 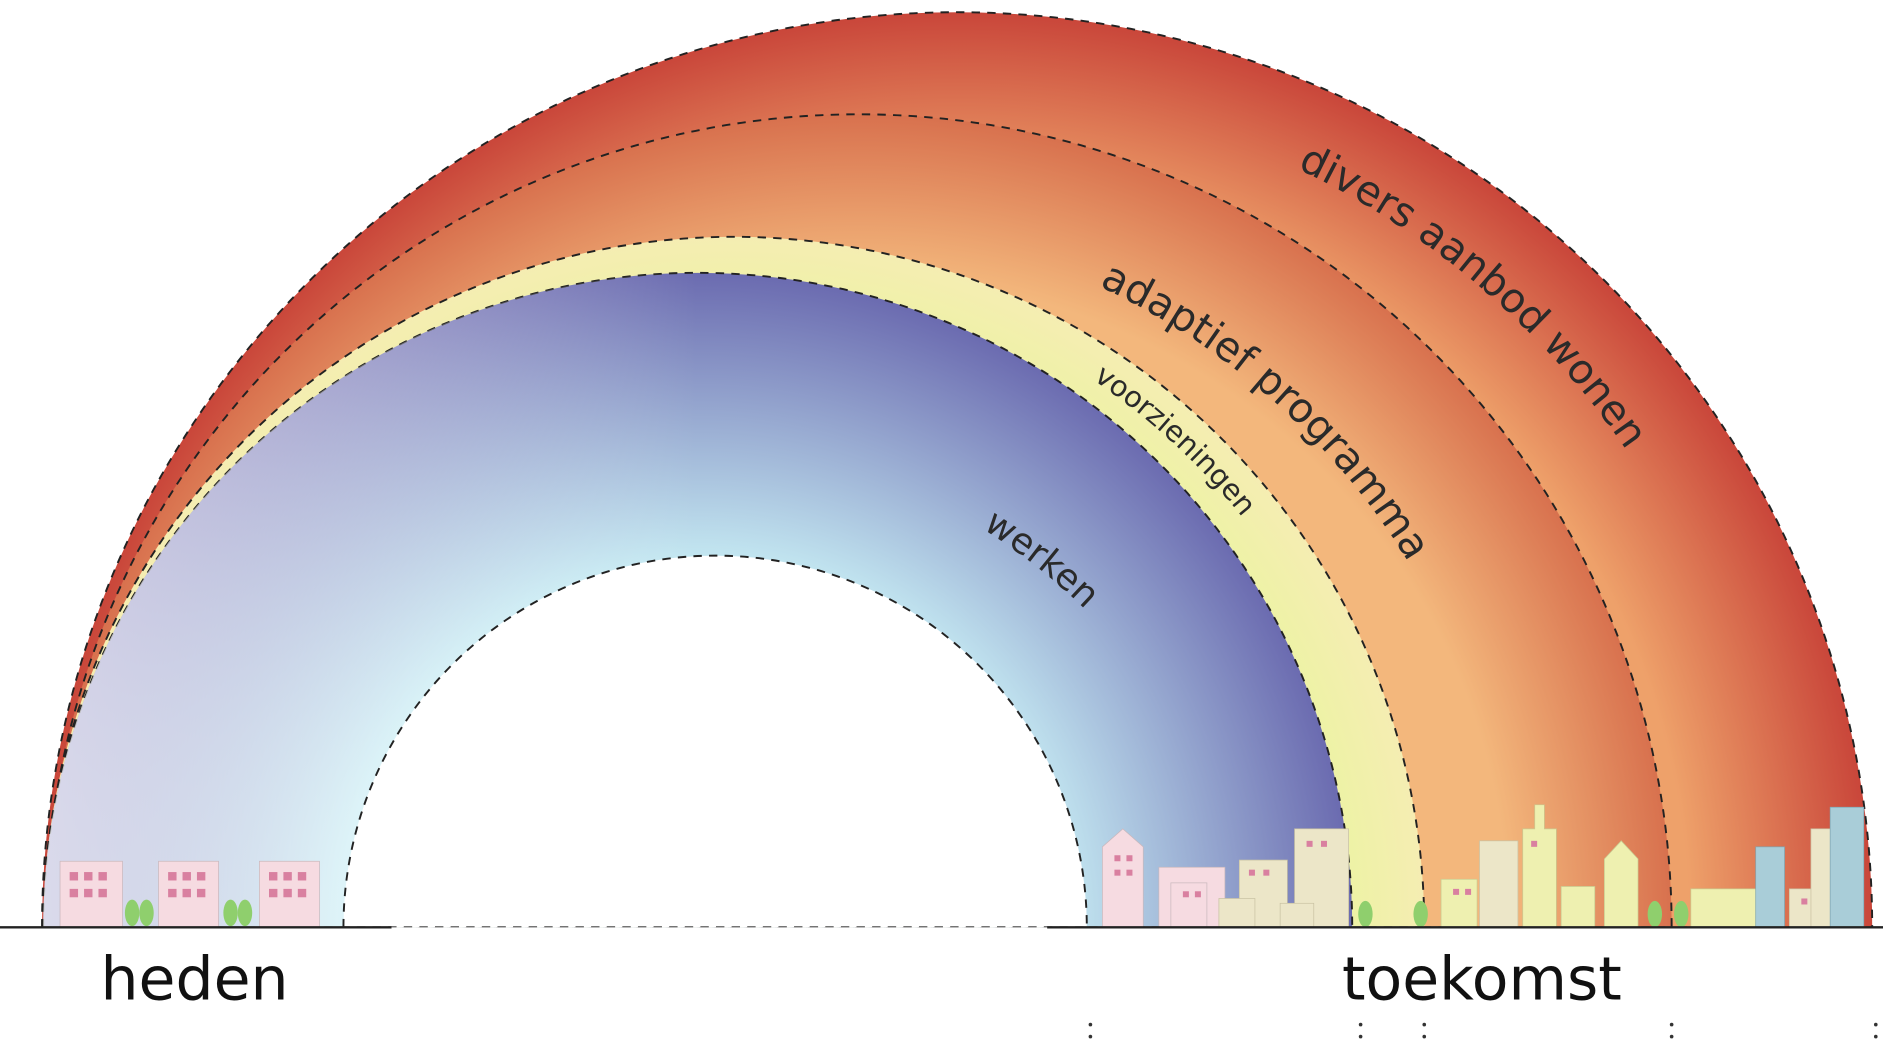 I want to click on dot-marks, so click(x=1483, y=1030).